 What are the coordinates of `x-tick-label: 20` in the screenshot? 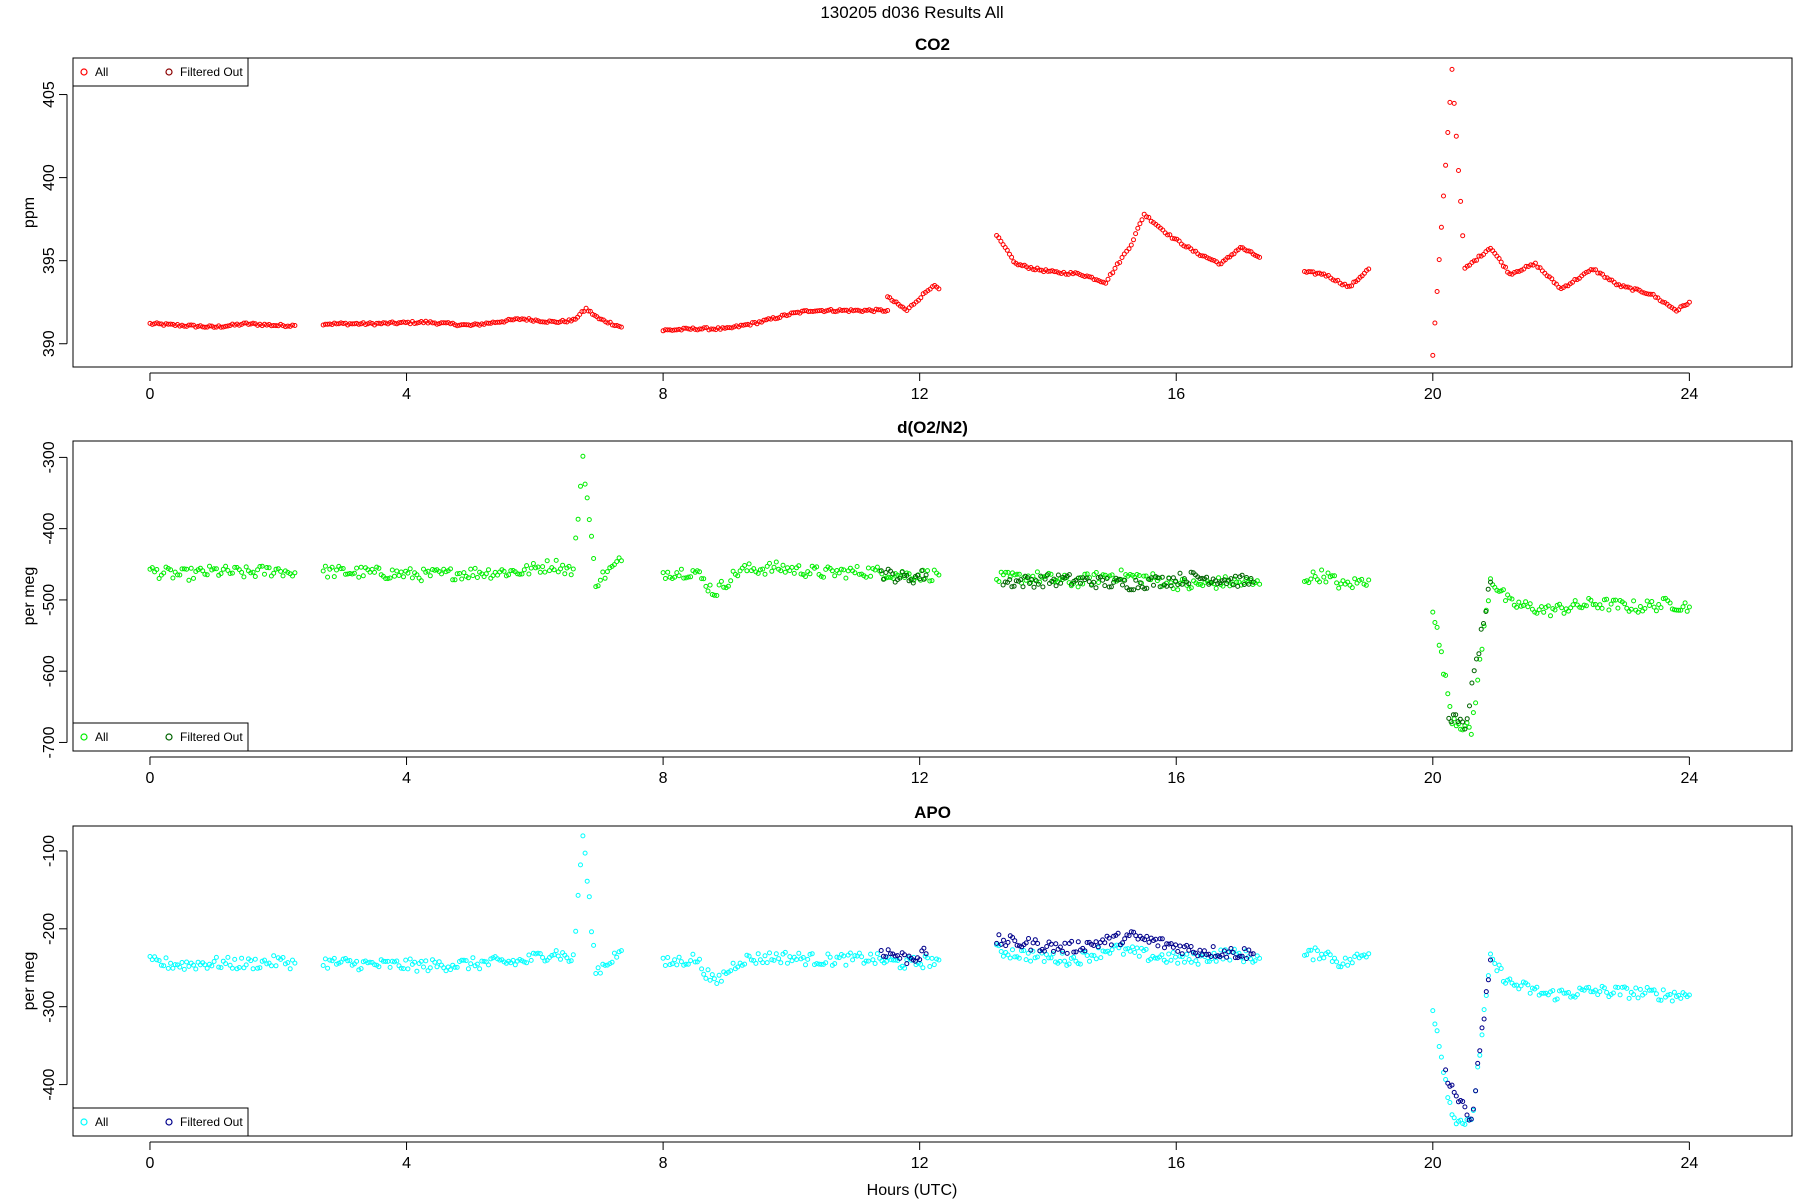 It's located at (1433, 778).